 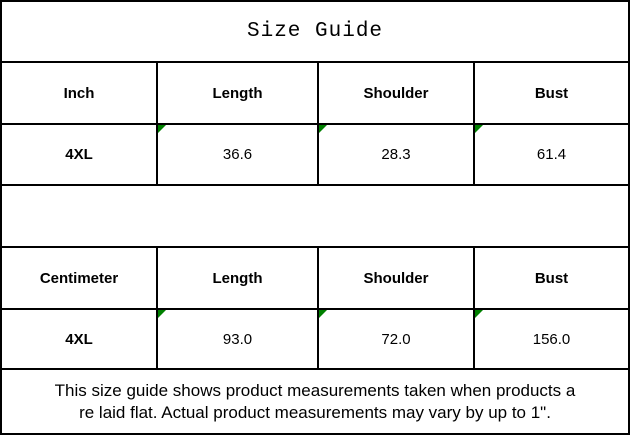 I want to click on measurement-cell-shoulder-inch: 28.3, so click(x=396, y=154).